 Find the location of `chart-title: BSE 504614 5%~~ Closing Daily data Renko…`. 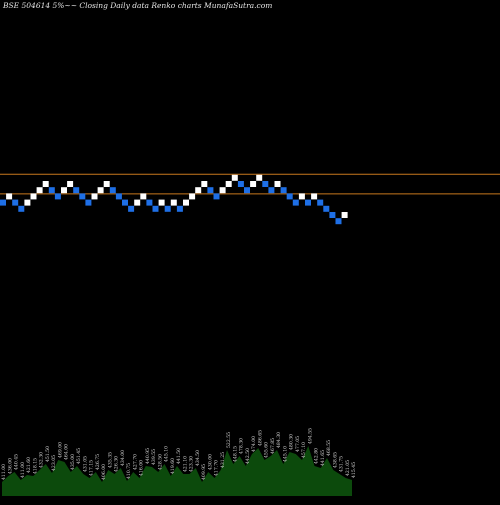

chart-title: BSE 504614 5%~~ Closing Daily data Renko… is located at coordinates (138, 5).